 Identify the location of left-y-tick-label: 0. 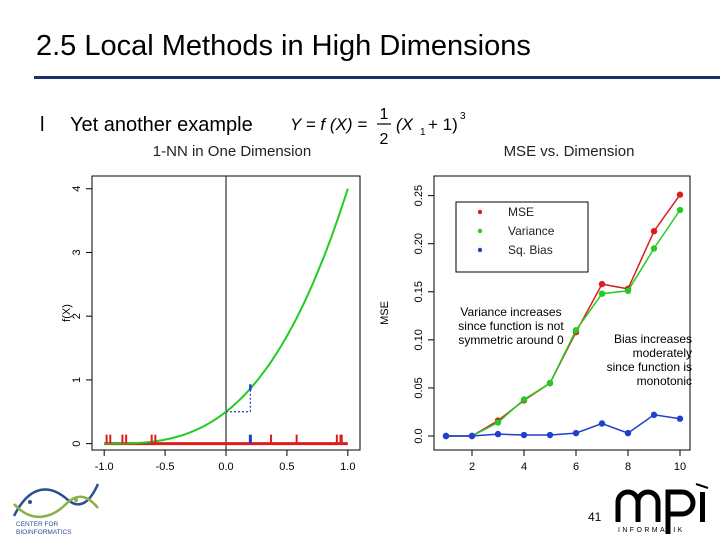
(77, 444).